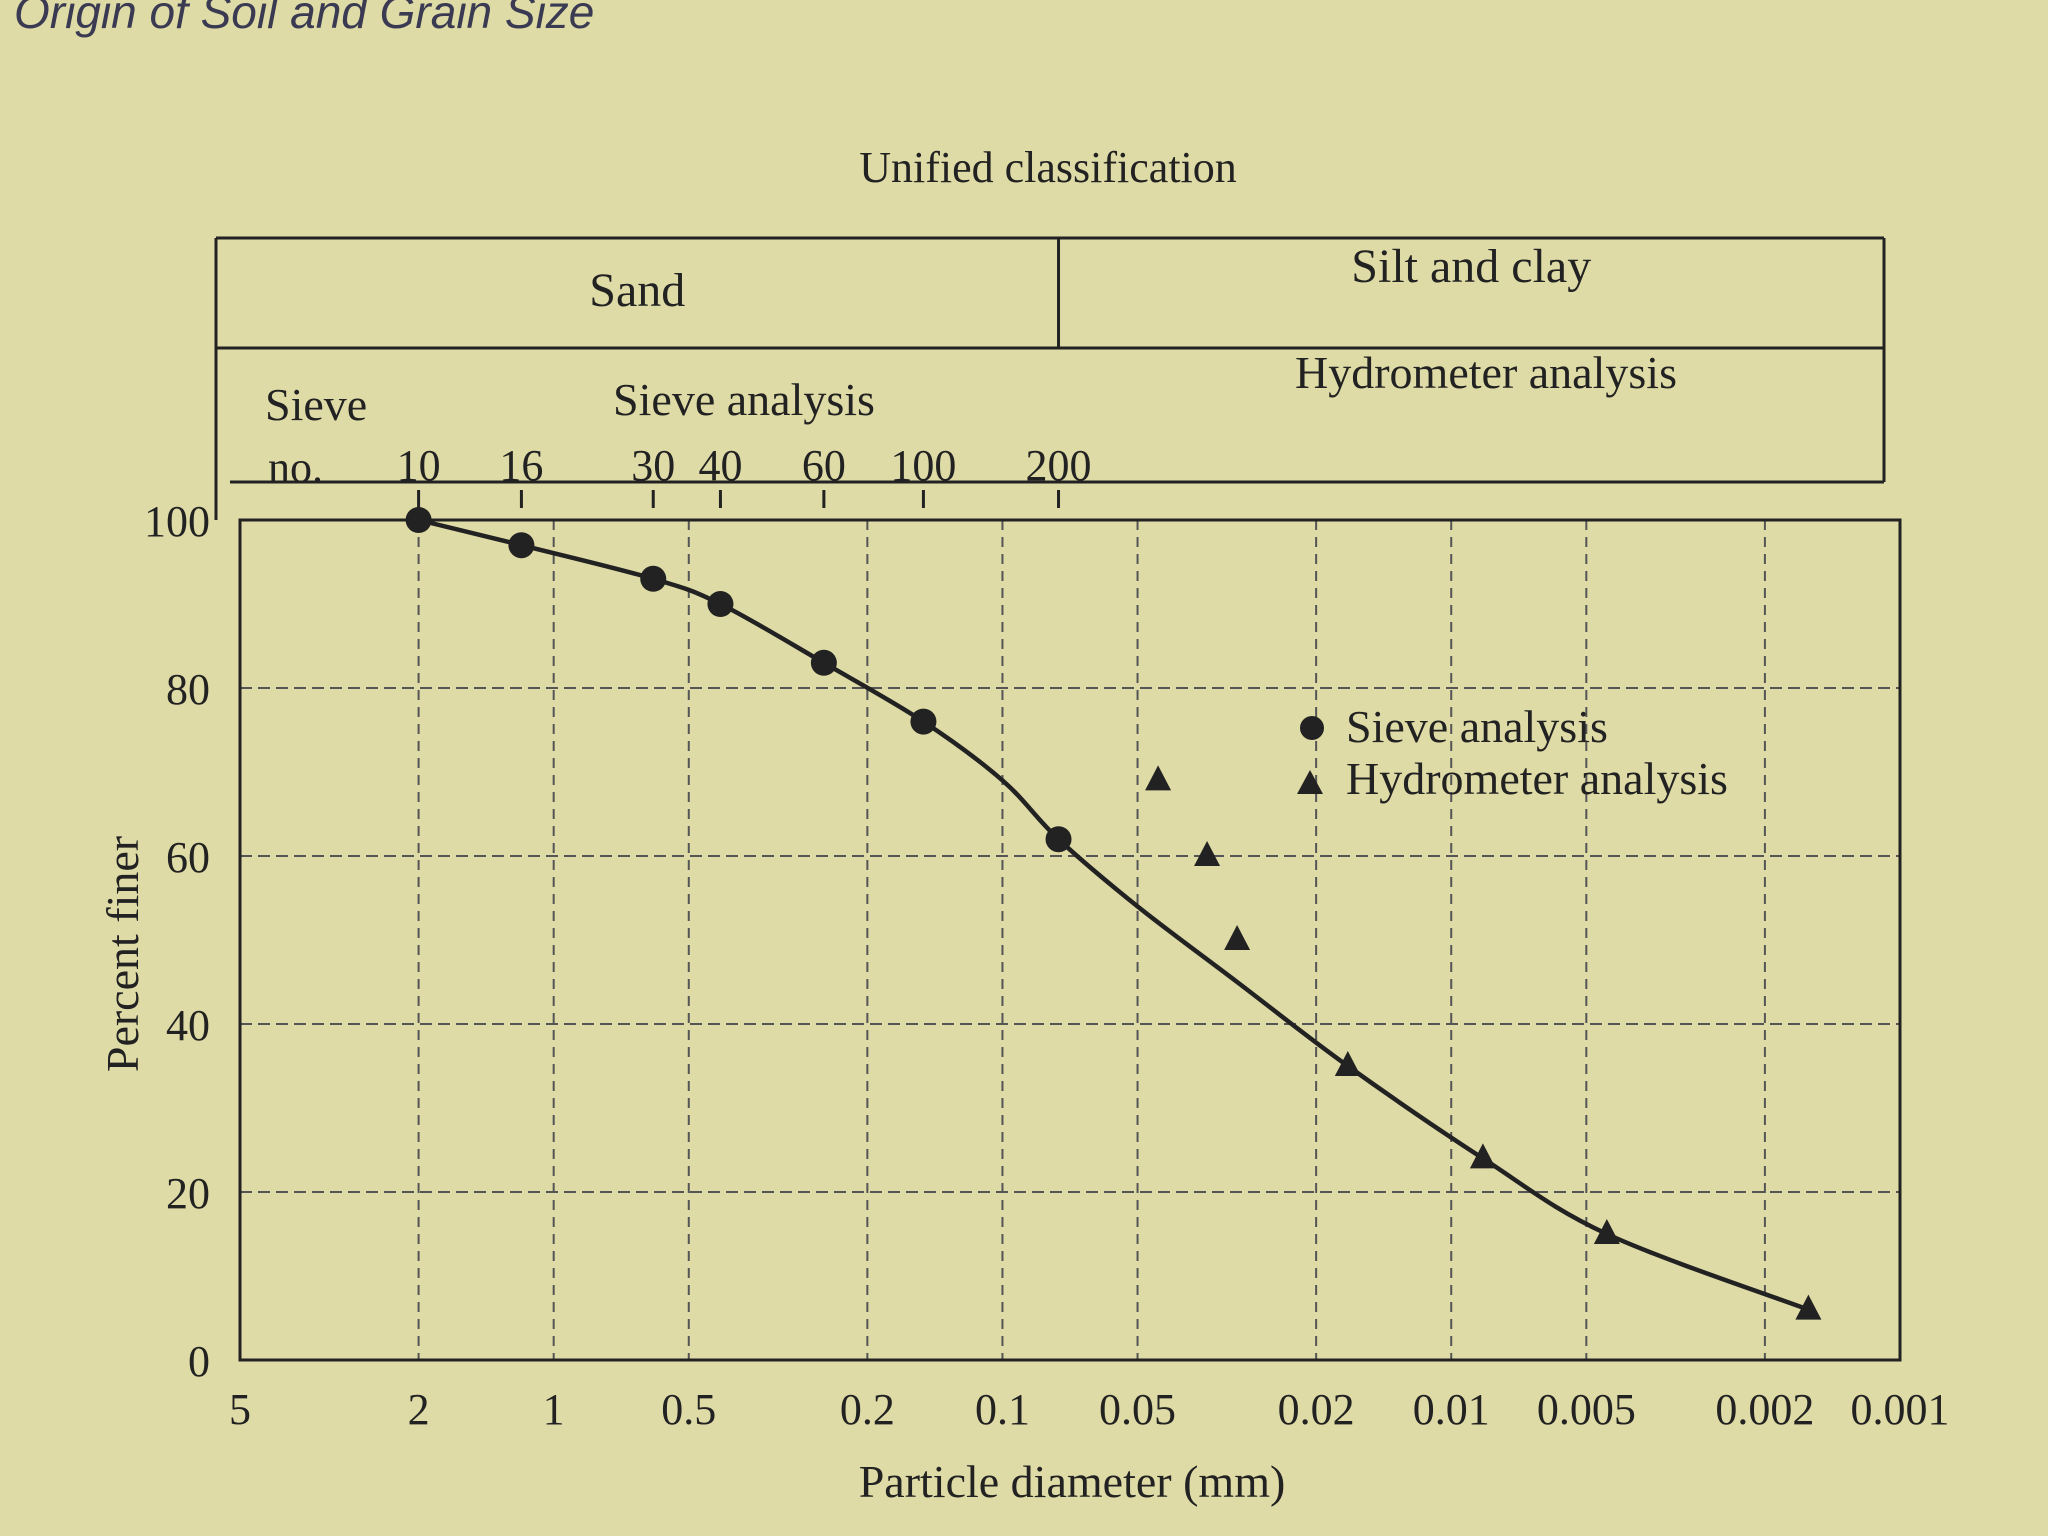  I want to click on y-axis-ticks: 0 20 40 60 80 100, so click(177, 941).